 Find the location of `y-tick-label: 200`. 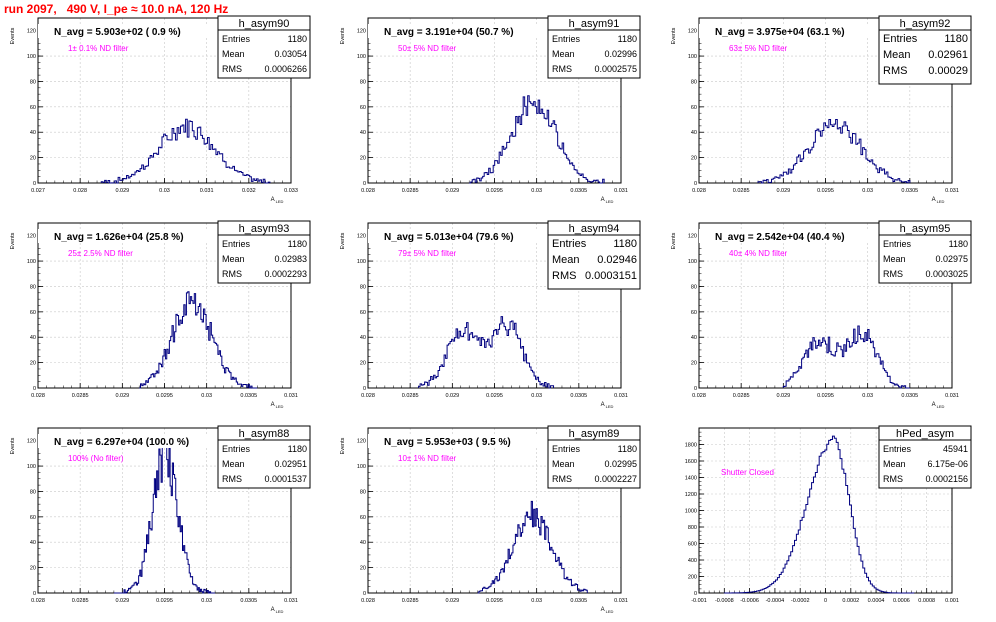

y-tick-label: 200 is located at coordinates (692, 578).